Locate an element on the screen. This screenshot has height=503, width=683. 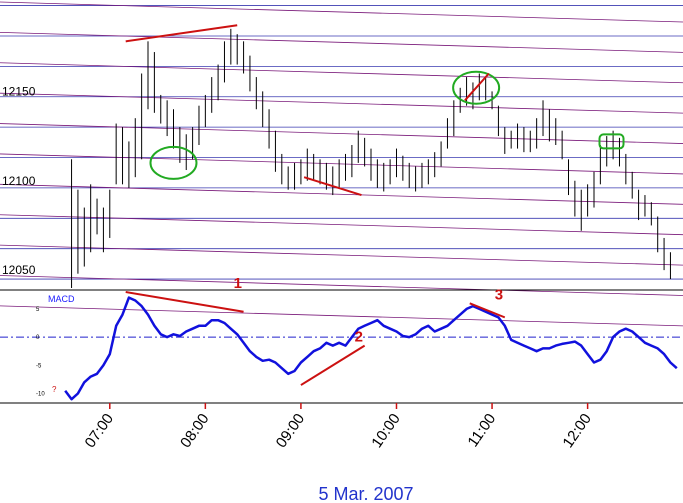
macd-annotation-label: 1 is located at coordinates (238, 283).